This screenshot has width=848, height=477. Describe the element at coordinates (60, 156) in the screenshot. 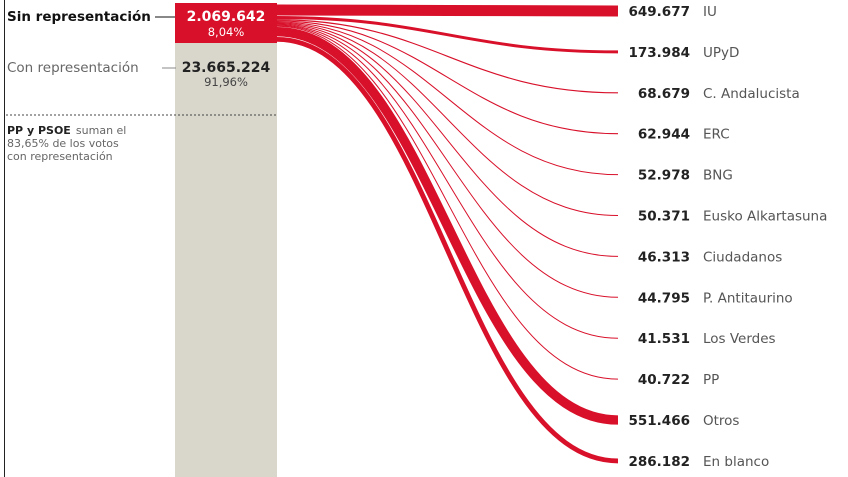

I see `note-line-3: con representación` at that location.